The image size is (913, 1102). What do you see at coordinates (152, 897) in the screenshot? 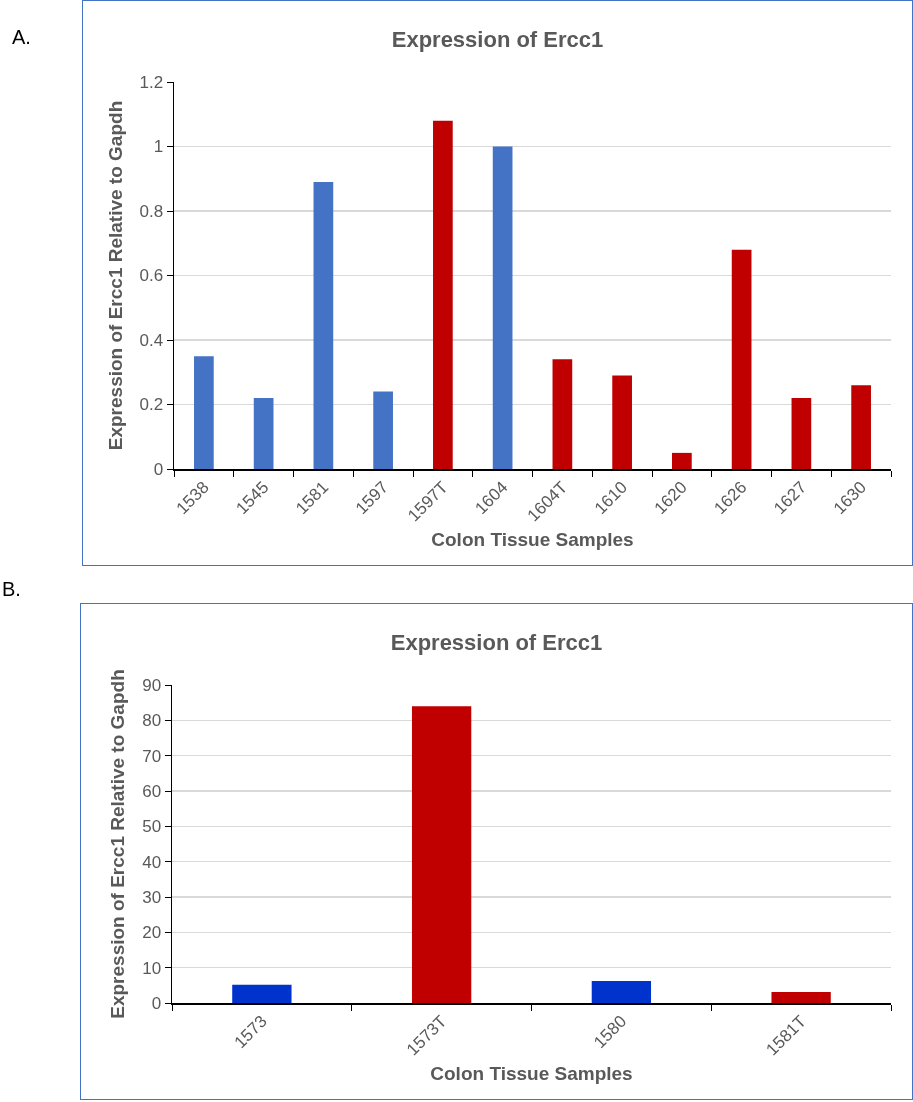
I see `y-tick-label: 30` at bounding box center [152, 897].